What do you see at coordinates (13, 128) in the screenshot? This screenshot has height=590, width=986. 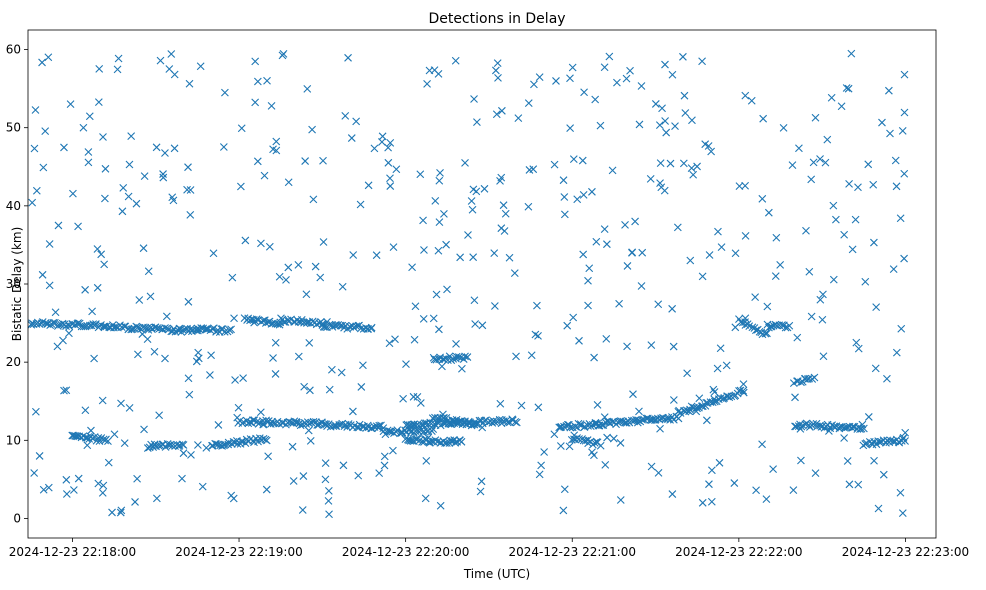 I see `y-tick-label: 50` at bounding box center [13, 128].